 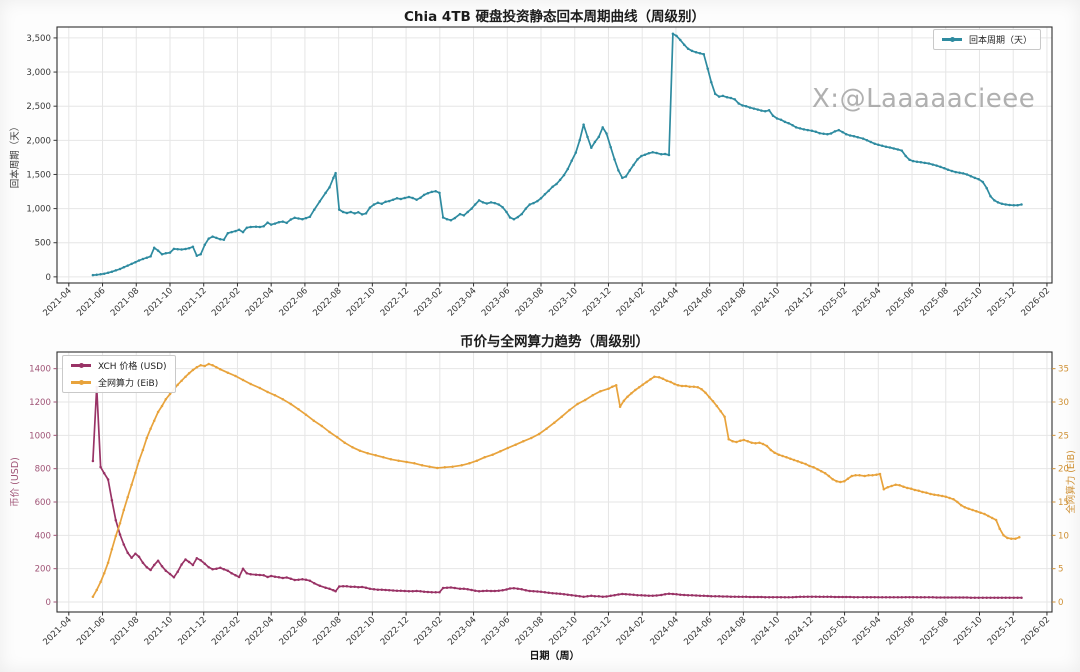 What do you see at coordinates (554, 342) in the screenshot?
I see `price-hashrate-chart-title: 币价与全网算力趋势（周级别）` at bounding box center [554, 342].